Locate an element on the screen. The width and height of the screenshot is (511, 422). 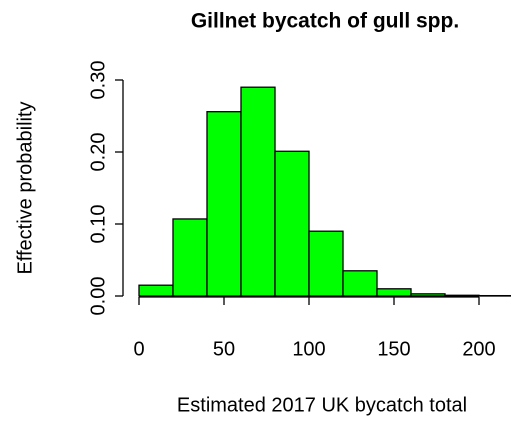
x-axis-label: Estimated 2017 UK bycatch total is located at coordinates (322, 405).